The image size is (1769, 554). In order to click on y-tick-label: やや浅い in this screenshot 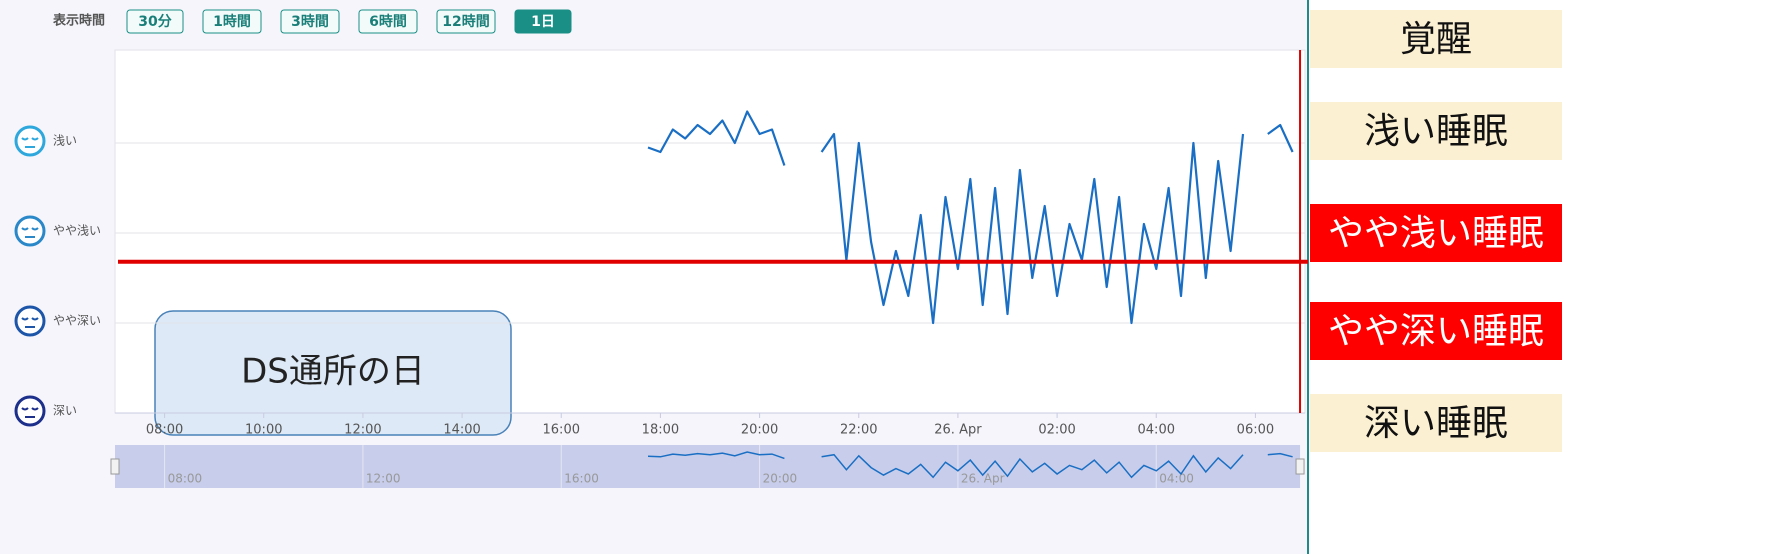, I will do `click(77, 231)`.